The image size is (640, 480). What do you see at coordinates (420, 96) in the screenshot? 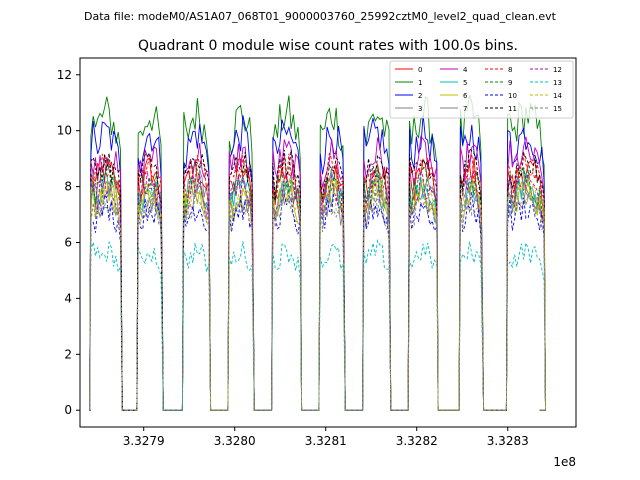
I see `legend-label-2: 2` at bounding box center [420, 96].